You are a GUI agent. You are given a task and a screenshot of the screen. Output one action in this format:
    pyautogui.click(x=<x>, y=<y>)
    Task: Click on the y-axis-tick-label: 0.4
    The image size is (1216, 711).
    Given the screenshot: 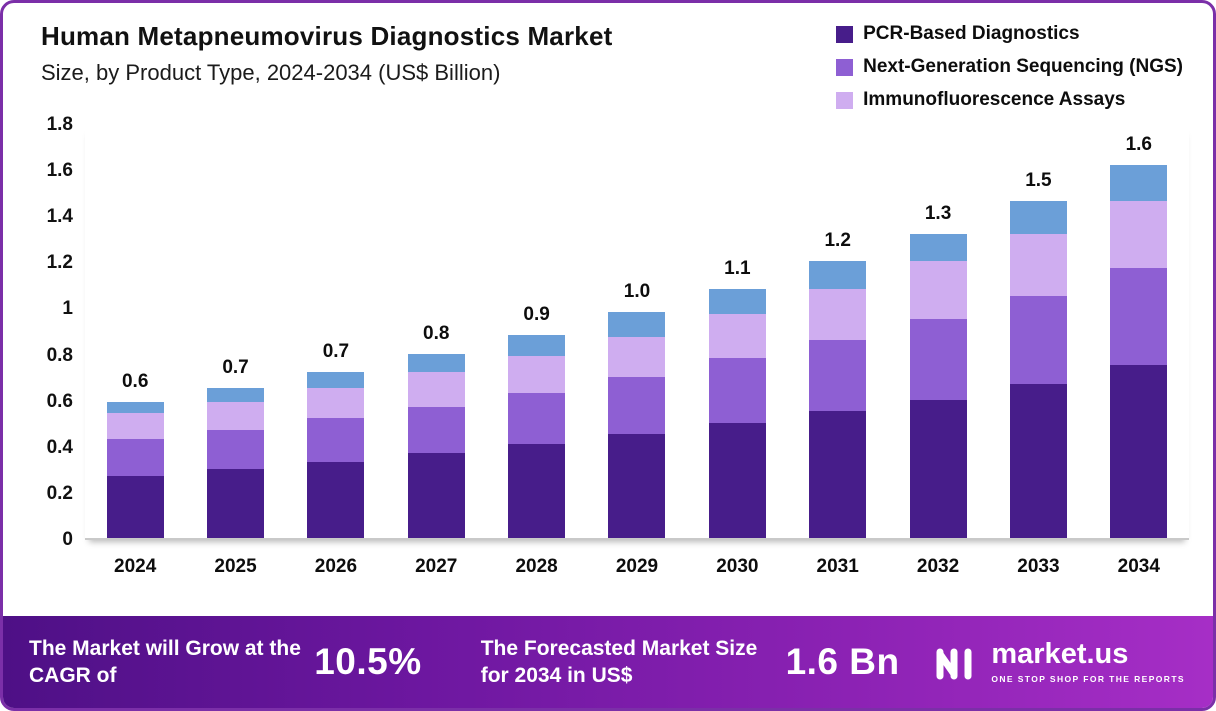 What is the action you would take?
    pyautogui.click(x=59, y=447)
    